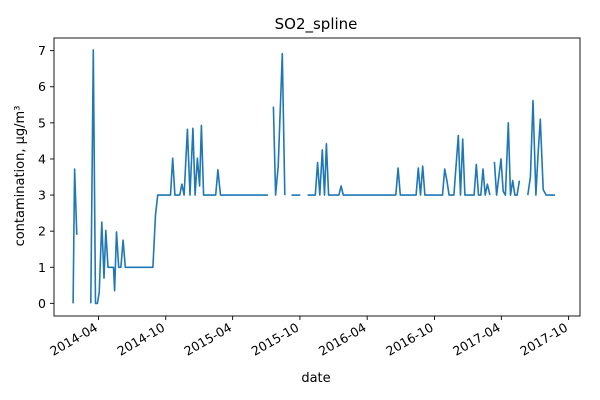 The width and height of the screenshot is (600, 400). I want to click on y-tick-label: 0, so click(42, 303).